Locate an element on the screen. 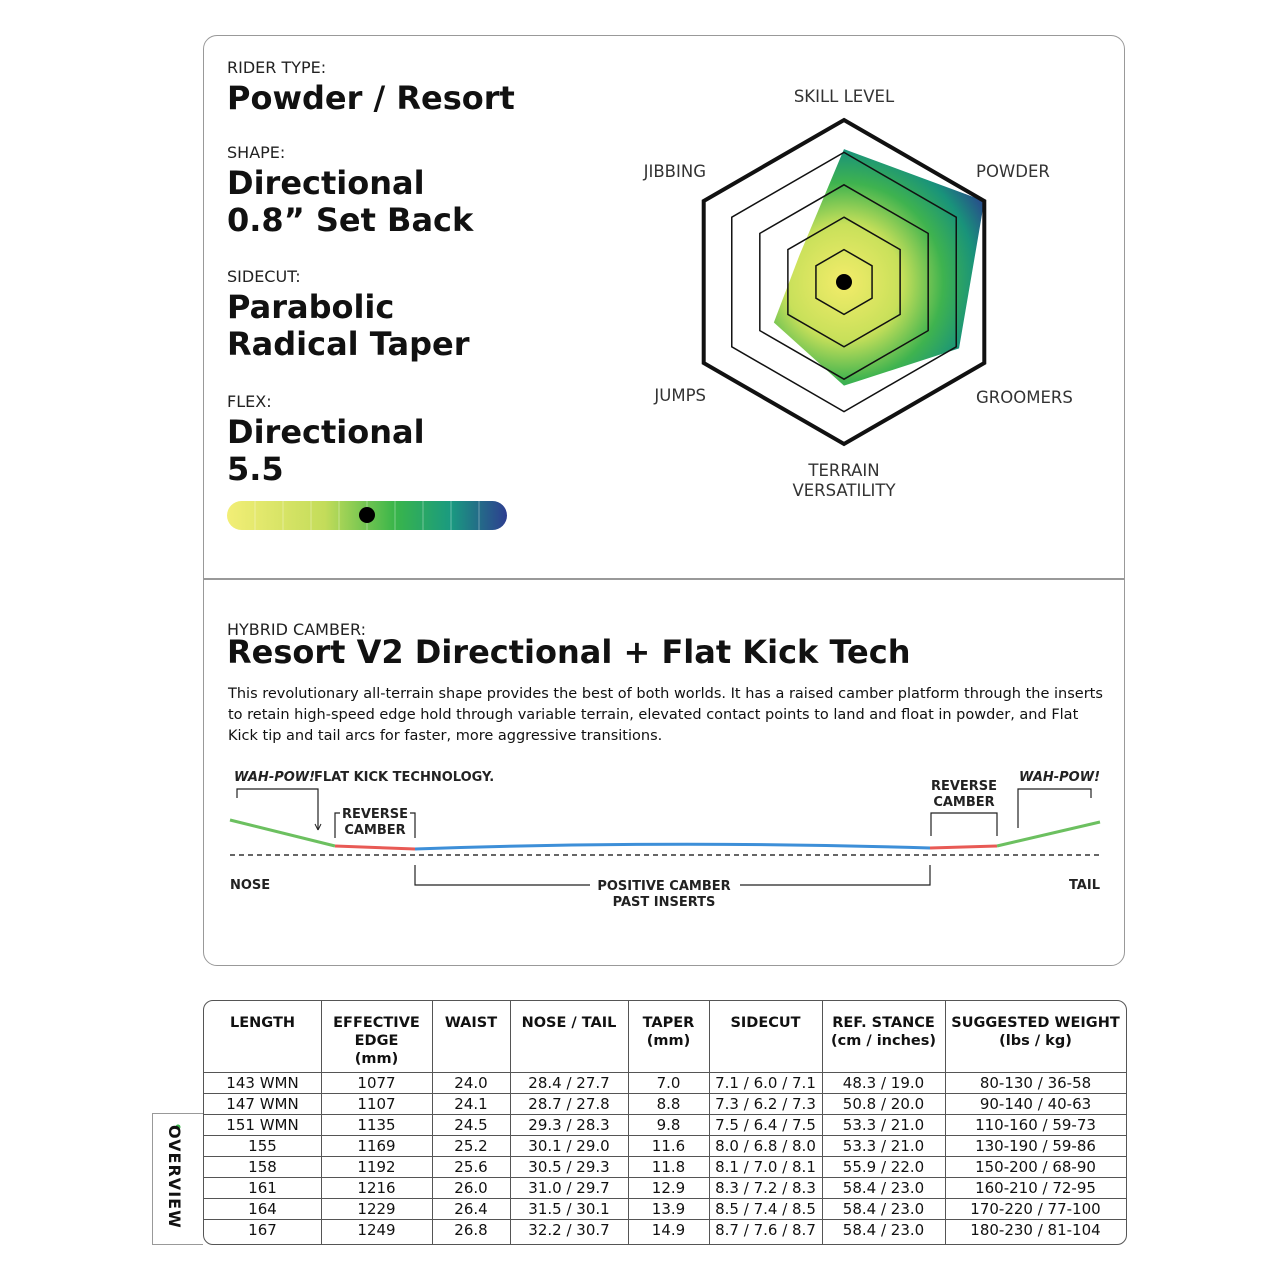 The image size is (1280, 1280). table-header: WAIST is located at coordinates (471, 1023).